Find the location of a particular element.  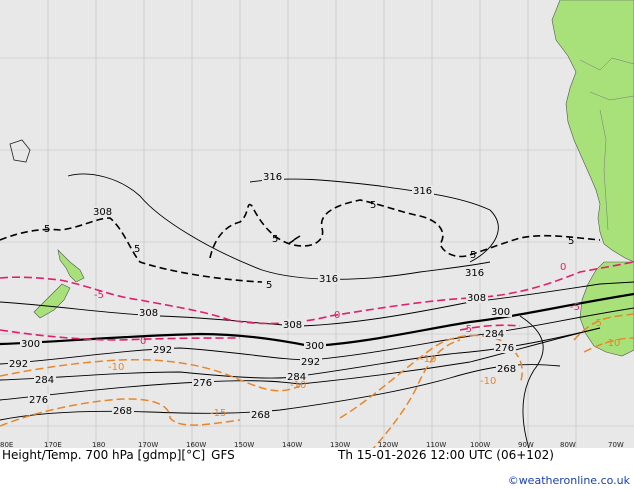

temp-label-m10d: -10 is located at coordinates (428, 359).